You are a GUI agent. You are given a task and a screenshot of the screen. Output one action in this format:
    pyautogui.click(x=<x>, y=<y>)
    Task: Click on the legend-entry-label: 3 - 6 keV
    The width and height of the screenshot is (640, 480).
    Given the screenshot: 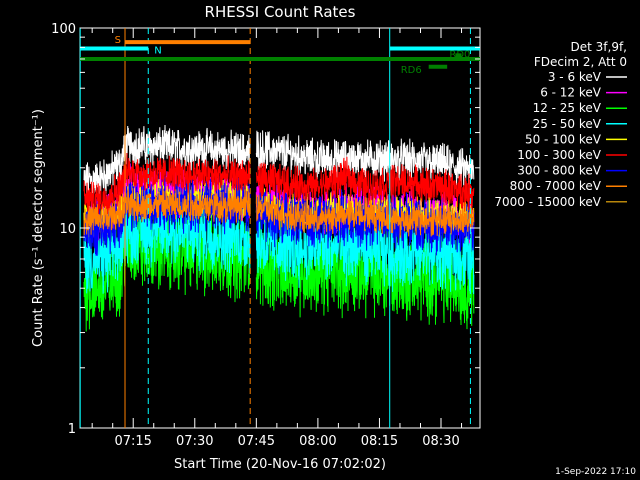 What is the action you would take?
    pyautogui.click(x=575, y=77)
    